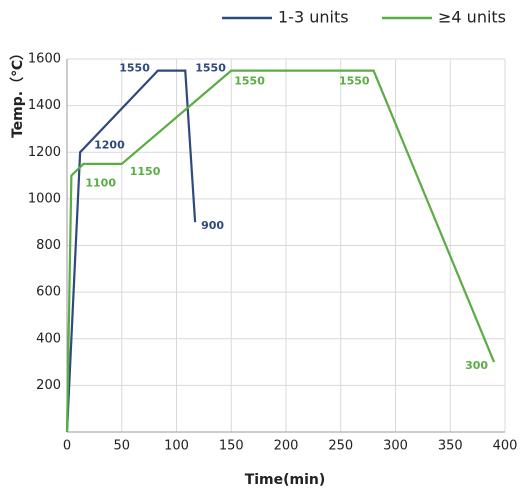 The width and height of the screenshot is (520, 496). Describe the element at coordinates (285, 480) in the screenshot. I see `x-axis-label: Time(min)` at that location.